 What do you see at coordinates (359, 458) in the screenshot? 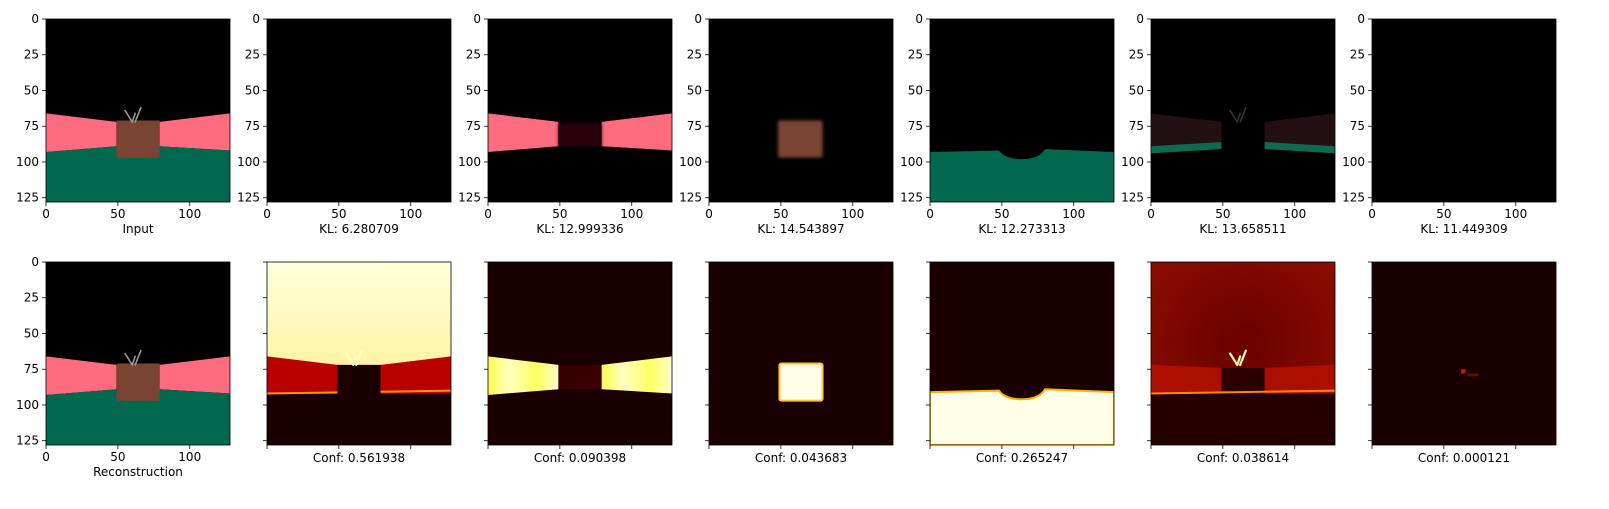
I see `panel-caption: Conf: 0.561938` at bounding box center [359, 458].